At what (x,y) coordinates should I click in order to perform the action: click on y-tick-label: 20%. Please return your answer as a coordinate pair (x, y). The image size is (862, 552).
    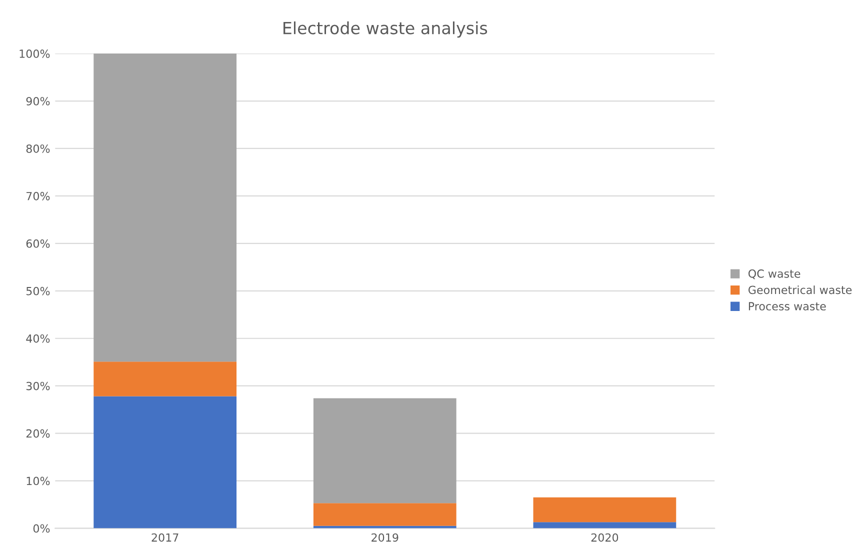
    Looking at the image, I should click on (38, 433).